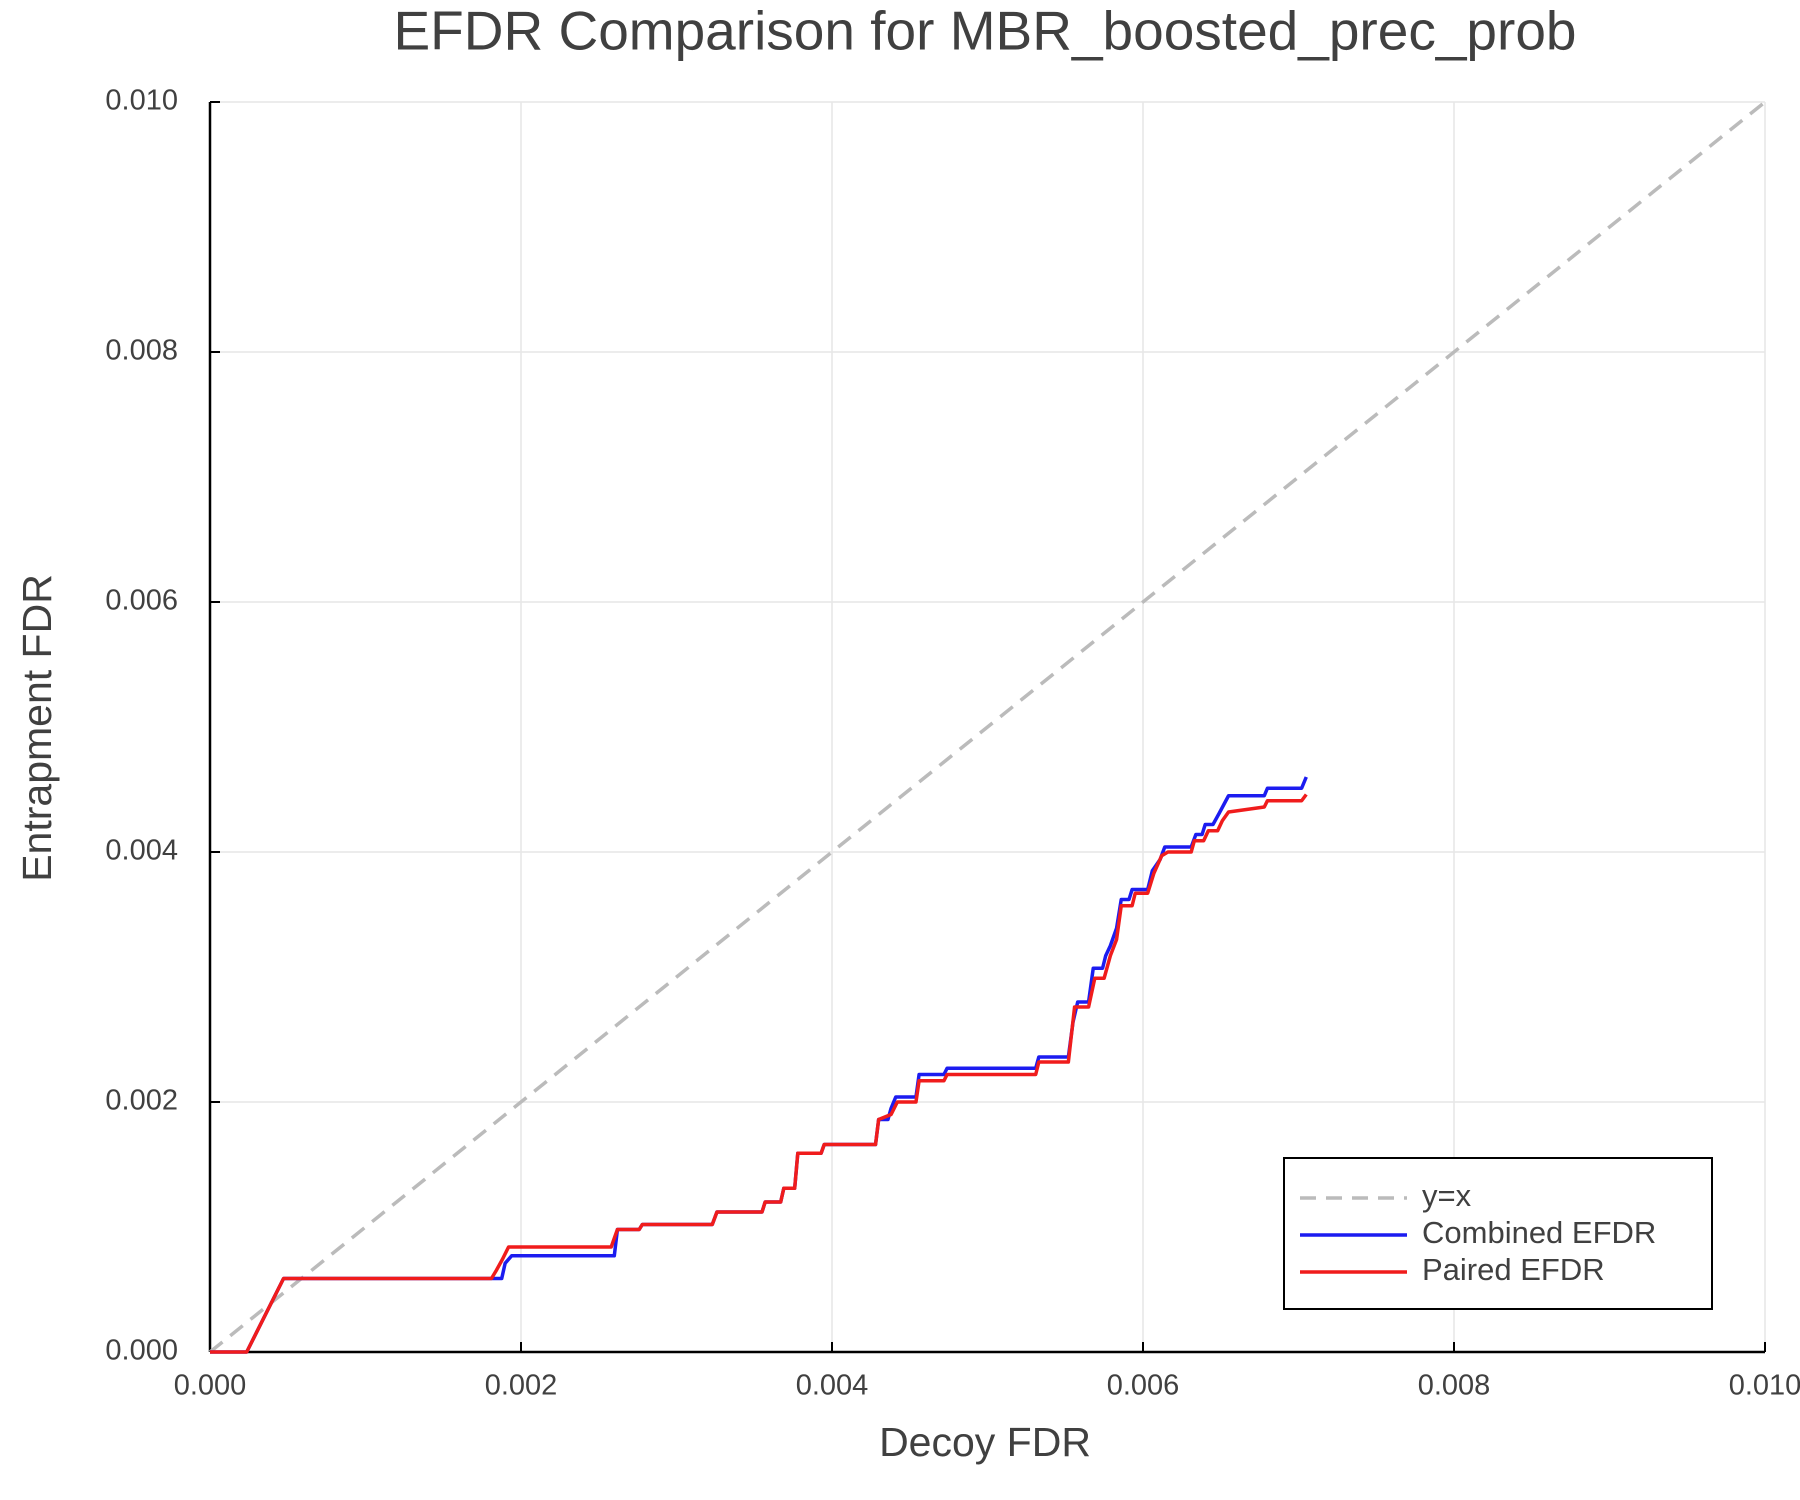  Describe the element at coordinates (37, 728) in the screenshot. I see `y-axis-label: Entrapment FDR` at that location.